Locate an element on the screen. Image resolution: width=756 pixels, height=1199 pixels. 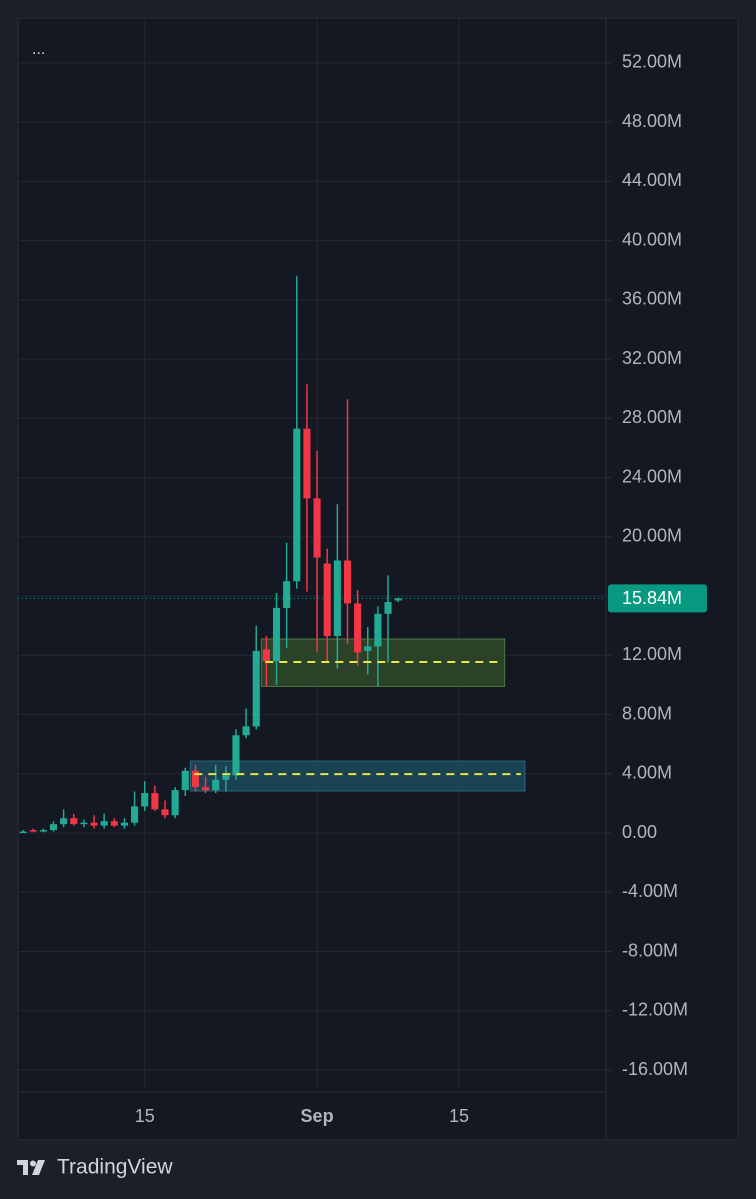
last-price-label: 15.84M is located at coordinates (652, 598).